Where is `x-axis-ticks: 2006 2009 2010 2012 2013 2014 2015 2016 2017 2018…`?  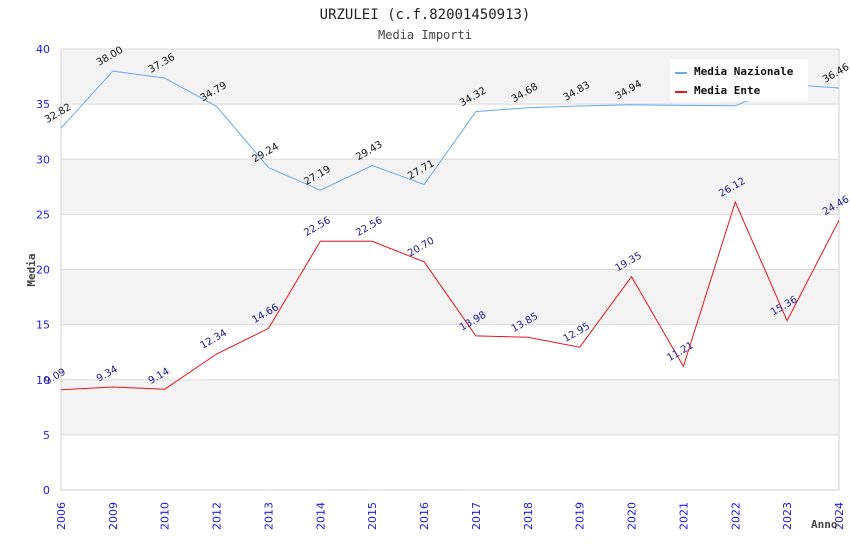
x-axis-ticks: 2006 2009 2010 2012 2013 2014 2015 2016 2017 2018… is located at coordinates (450, 516).